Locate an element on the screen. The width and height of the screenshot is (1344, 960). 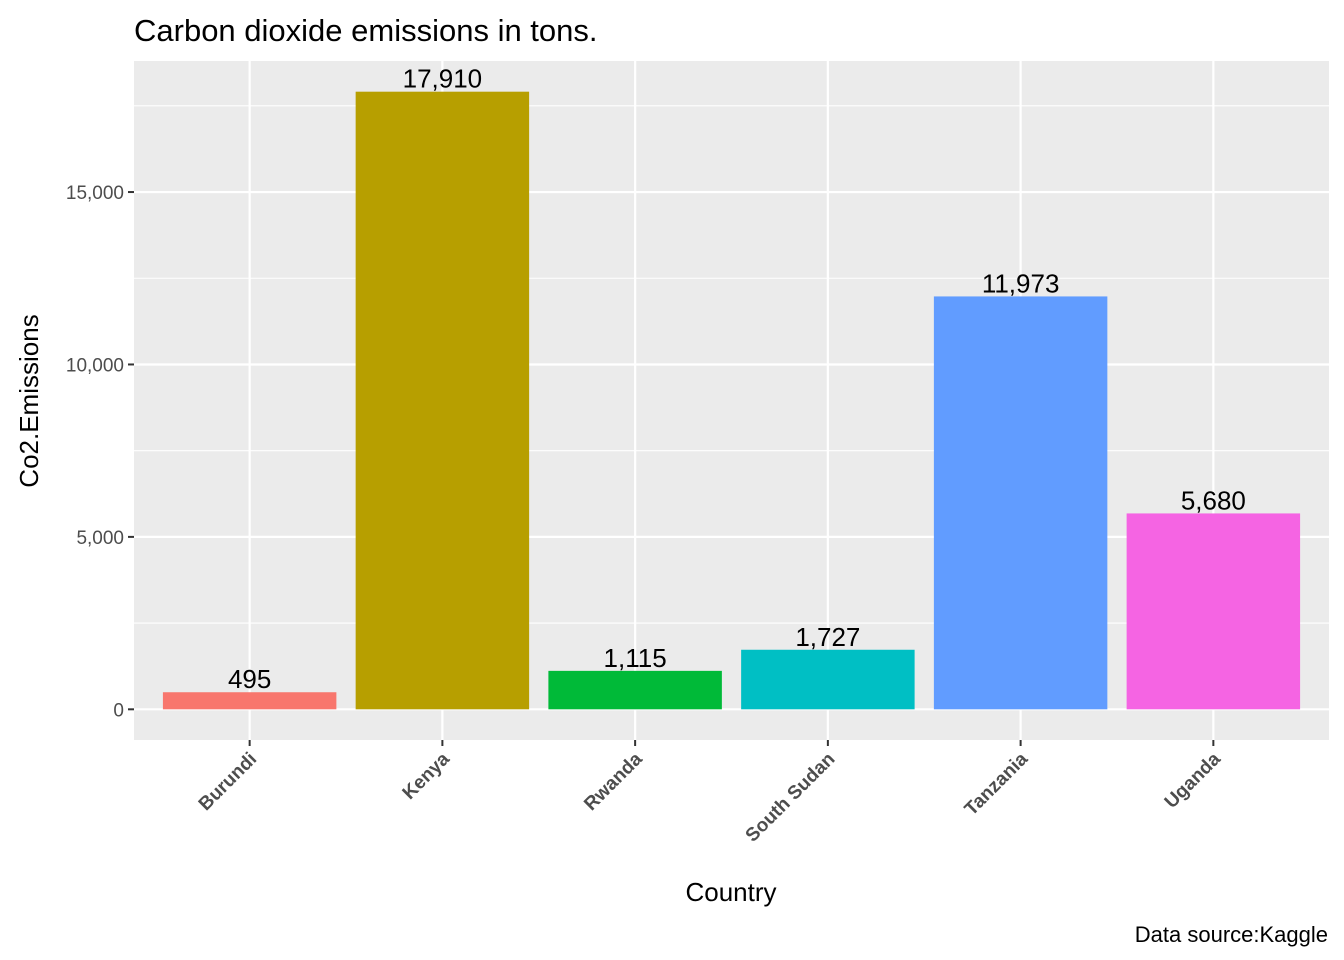
bar-tanzania is located at coordinates (1020, 503).